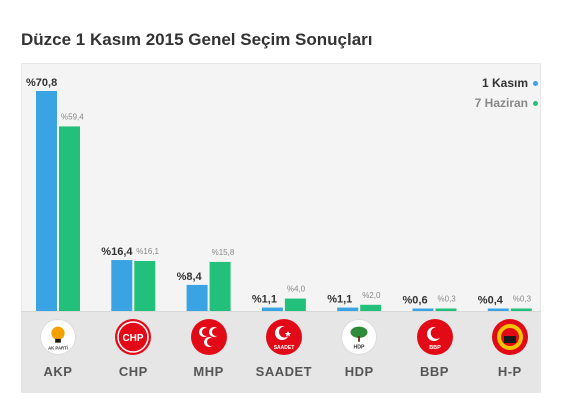 This screenshot has width=562, height=409. I want to click on data-label-saadet-series-0: %1,1, so click(264, 300).